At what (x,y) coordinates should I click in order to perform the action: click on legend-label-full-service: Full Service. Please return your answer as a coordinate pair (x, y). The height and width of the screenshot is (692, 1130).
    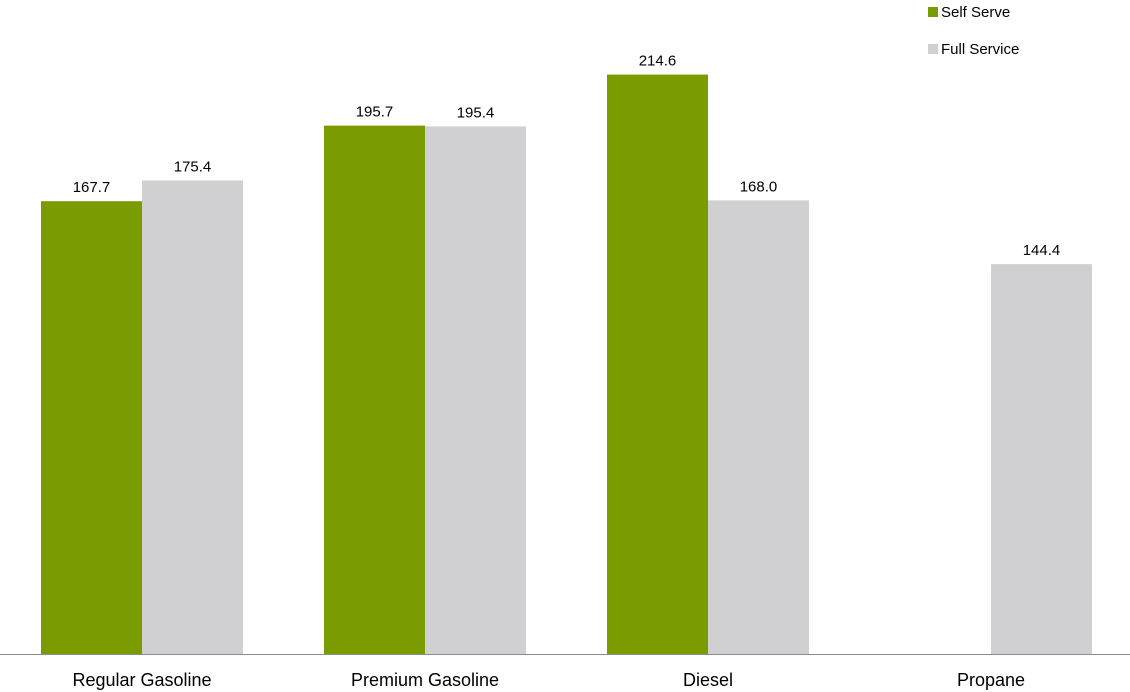
    Looking at the image, I should click on (980, 49).